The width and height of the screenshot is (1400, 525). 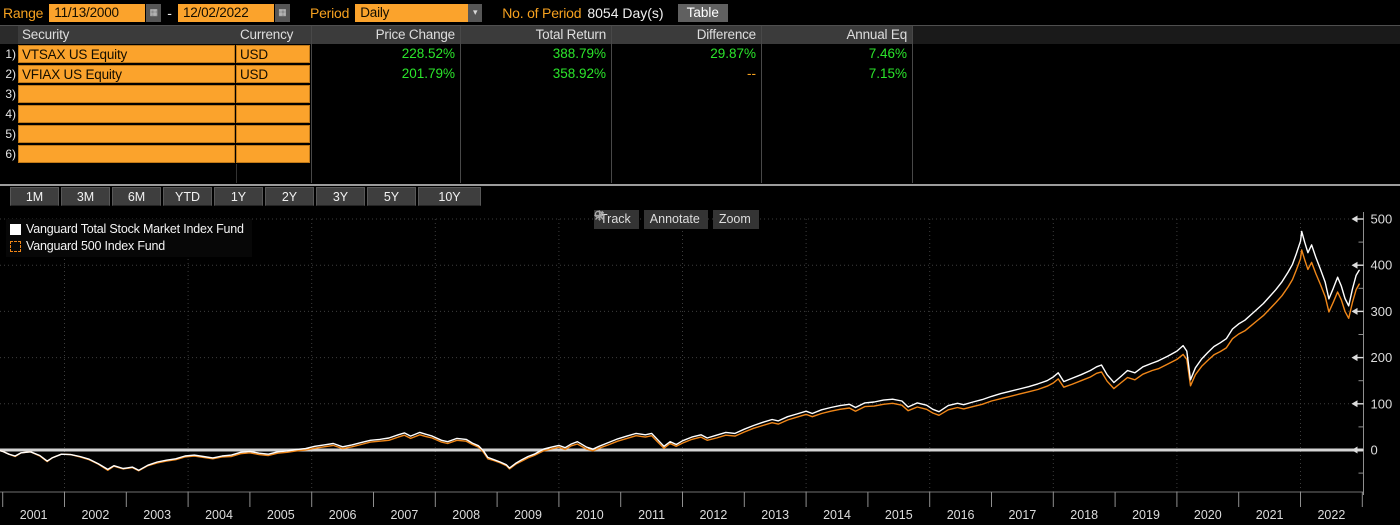 I want to click on row-number: 2), so click(x=10, y=74).